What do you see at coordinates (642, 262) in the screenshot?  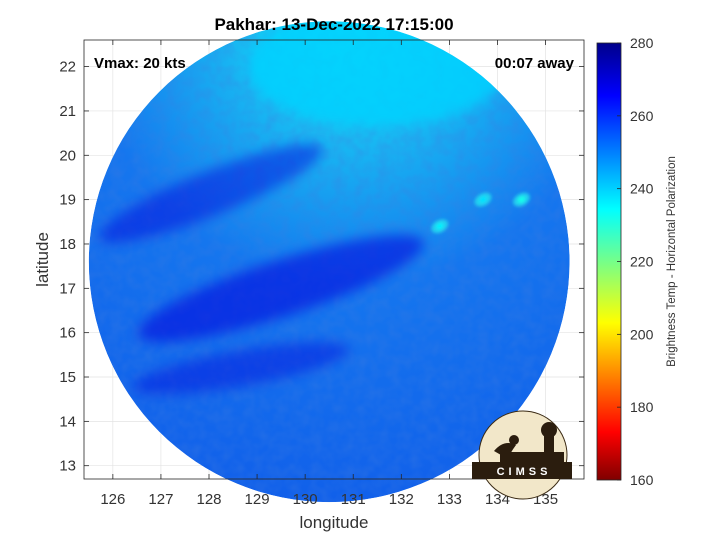 I see `colorbar-tick-label: 220` at bounding box center [642, 262].